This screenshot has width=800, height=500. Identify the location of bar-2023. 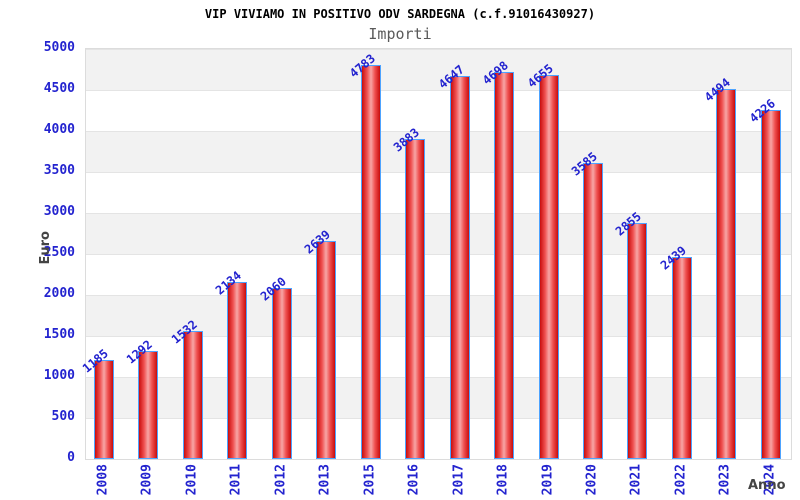
(726, 273).